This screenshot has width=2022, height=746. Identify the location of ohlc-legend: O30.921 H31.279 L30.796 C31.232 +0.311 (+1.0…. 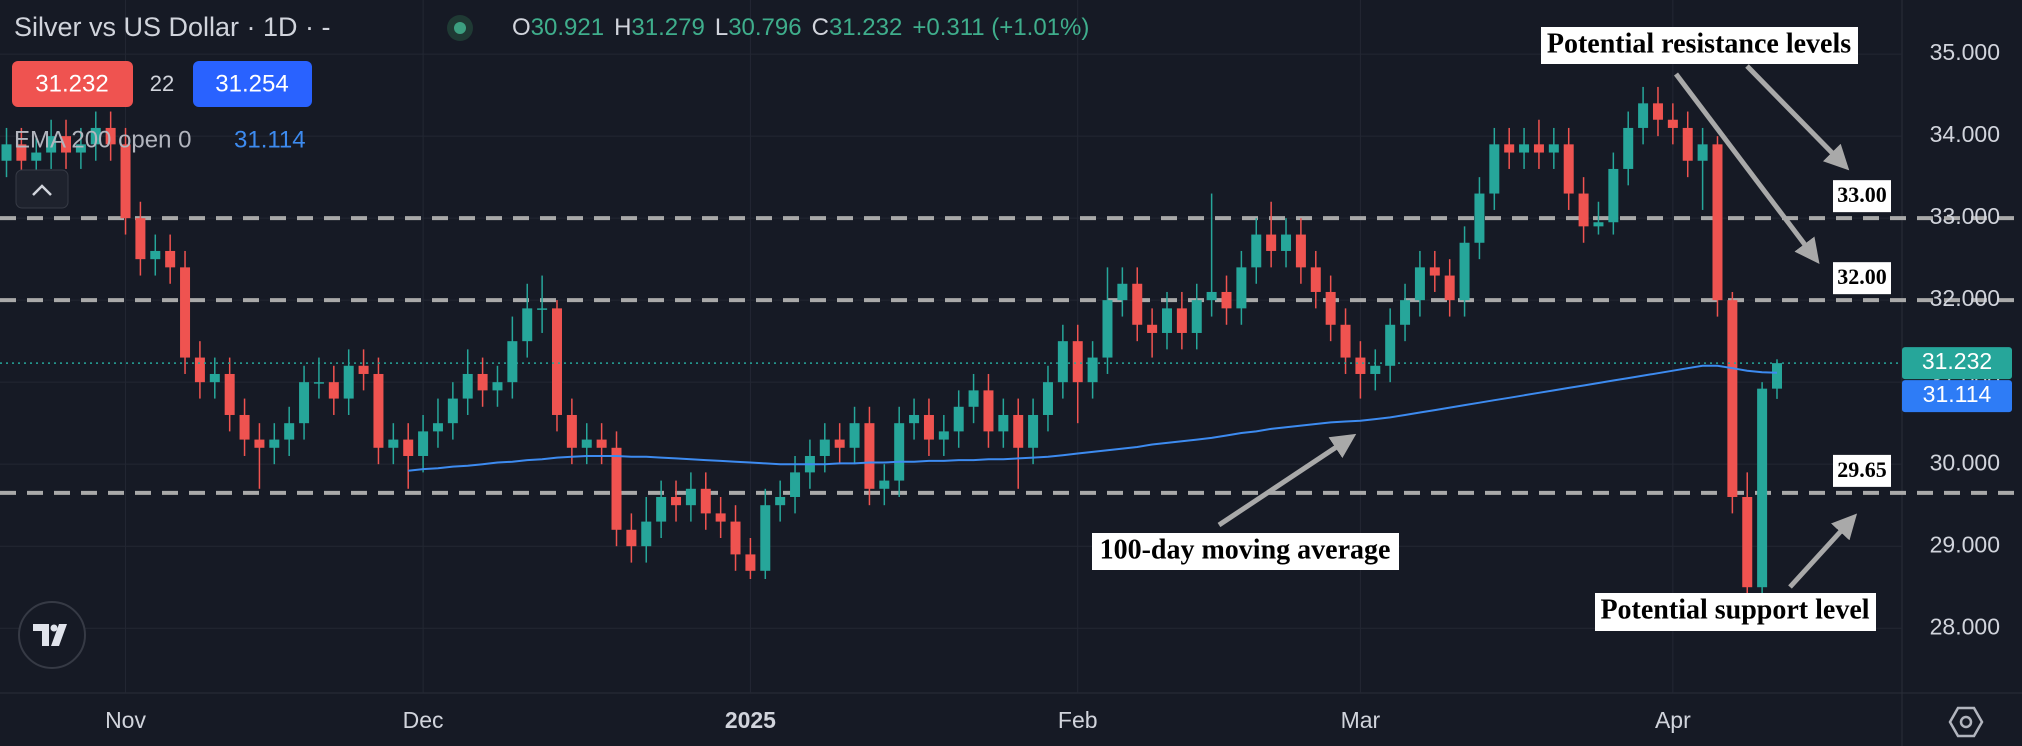
(800, 27).